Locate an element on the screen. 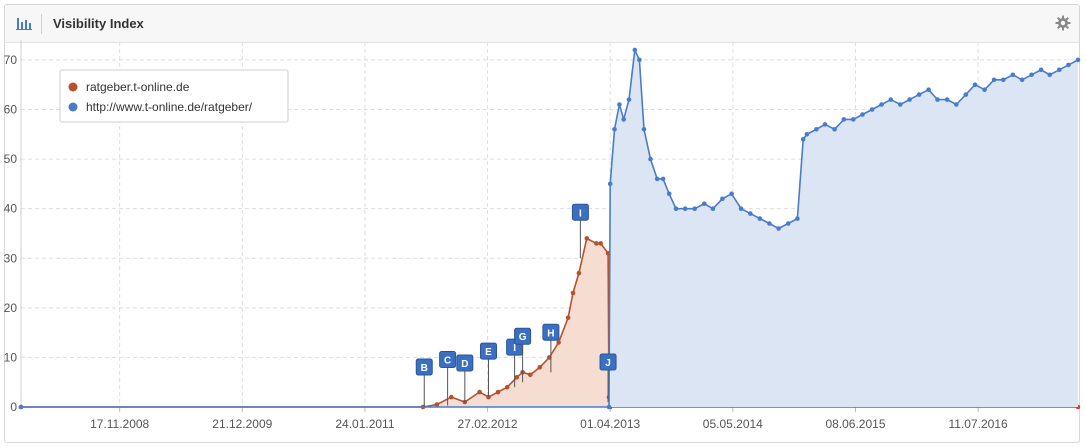 The height and width of the screenshot is (447, 1086). legend-label: ratgeber.t-online.de is located at coordinates (138, 87).